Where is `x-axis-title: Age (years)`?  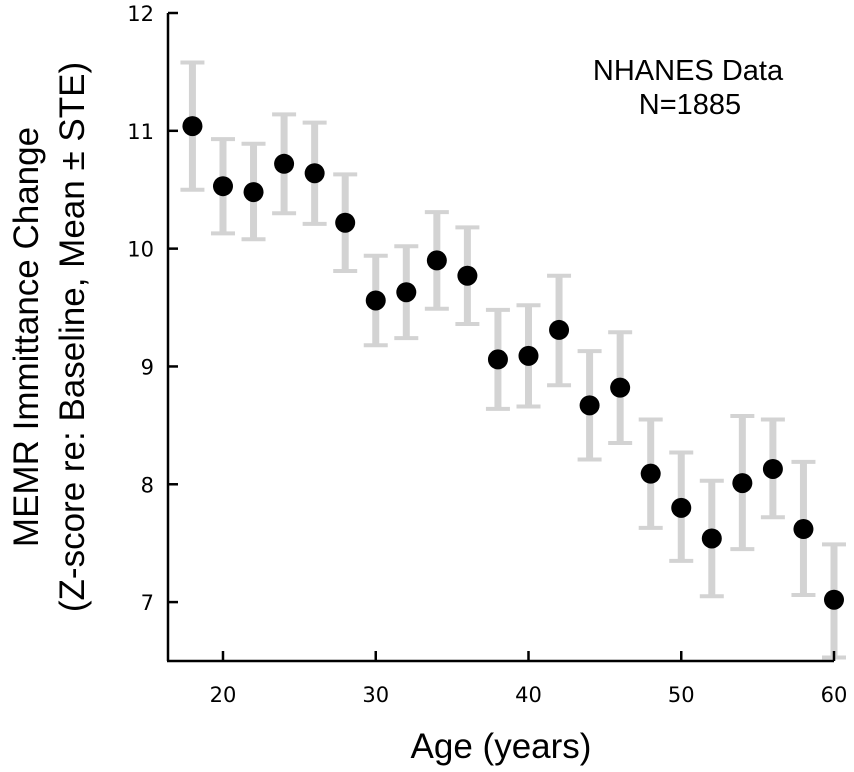 x-axis-title: Age (years) is located at coordinates (501, 746).